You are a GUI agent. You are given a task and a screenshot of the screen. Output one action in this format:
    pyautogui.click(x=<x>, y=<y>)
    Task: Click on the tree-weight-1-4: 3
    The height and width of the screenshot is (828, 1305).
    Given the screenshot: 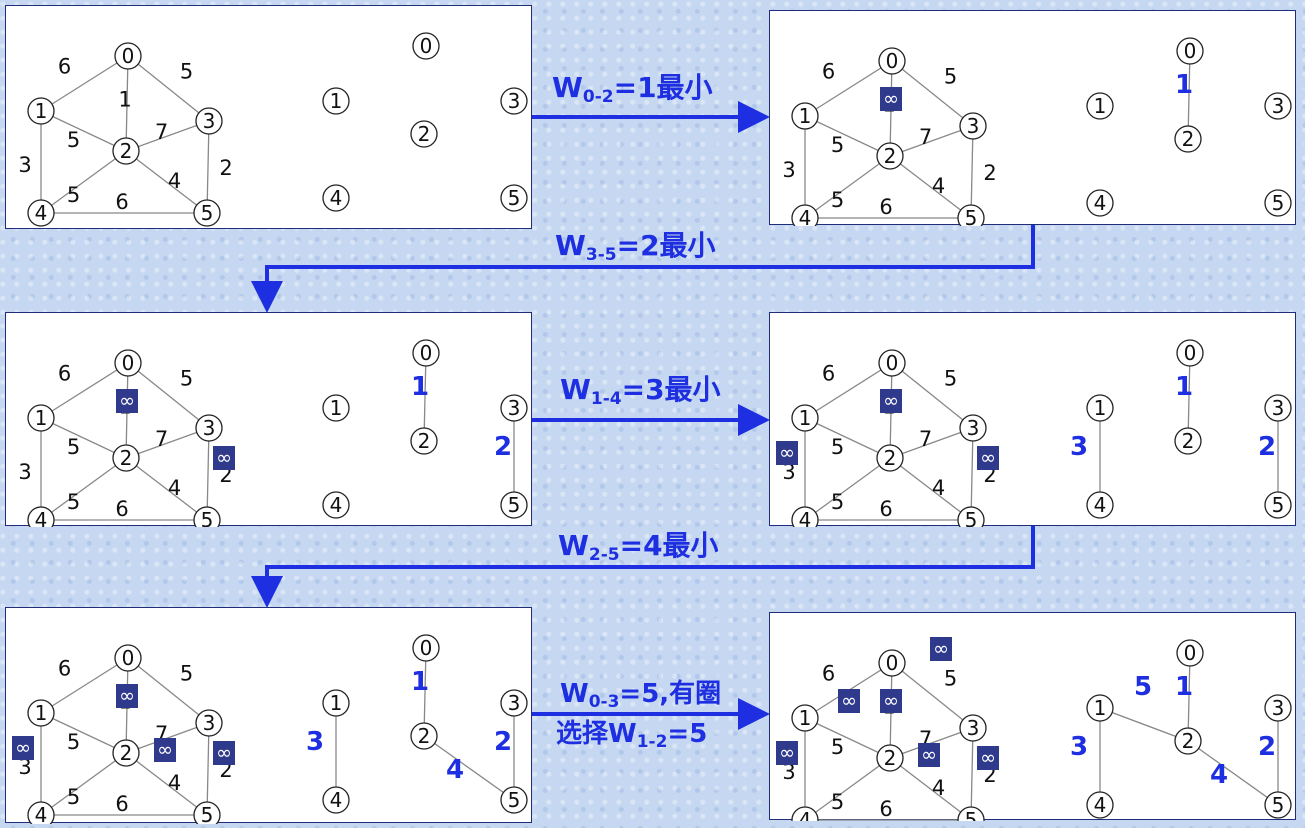 What is the action you would take?
    pyautogui.click(x=315, y=742)
    